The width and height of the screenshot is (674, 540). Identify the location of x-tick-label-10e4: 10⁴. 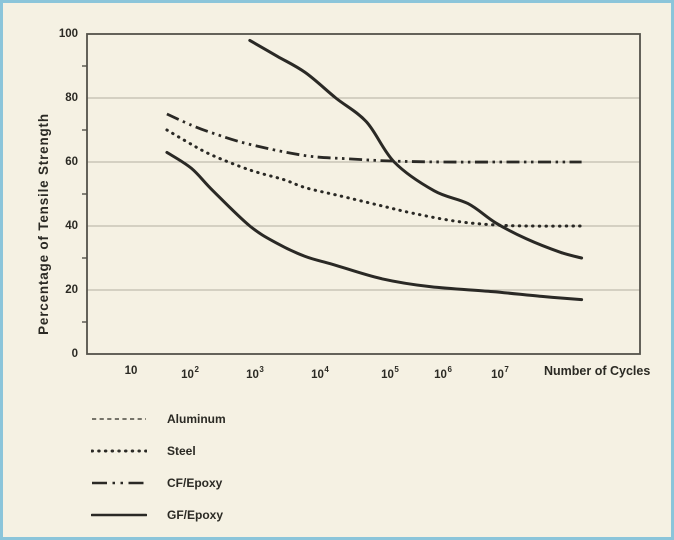
(320, 373).